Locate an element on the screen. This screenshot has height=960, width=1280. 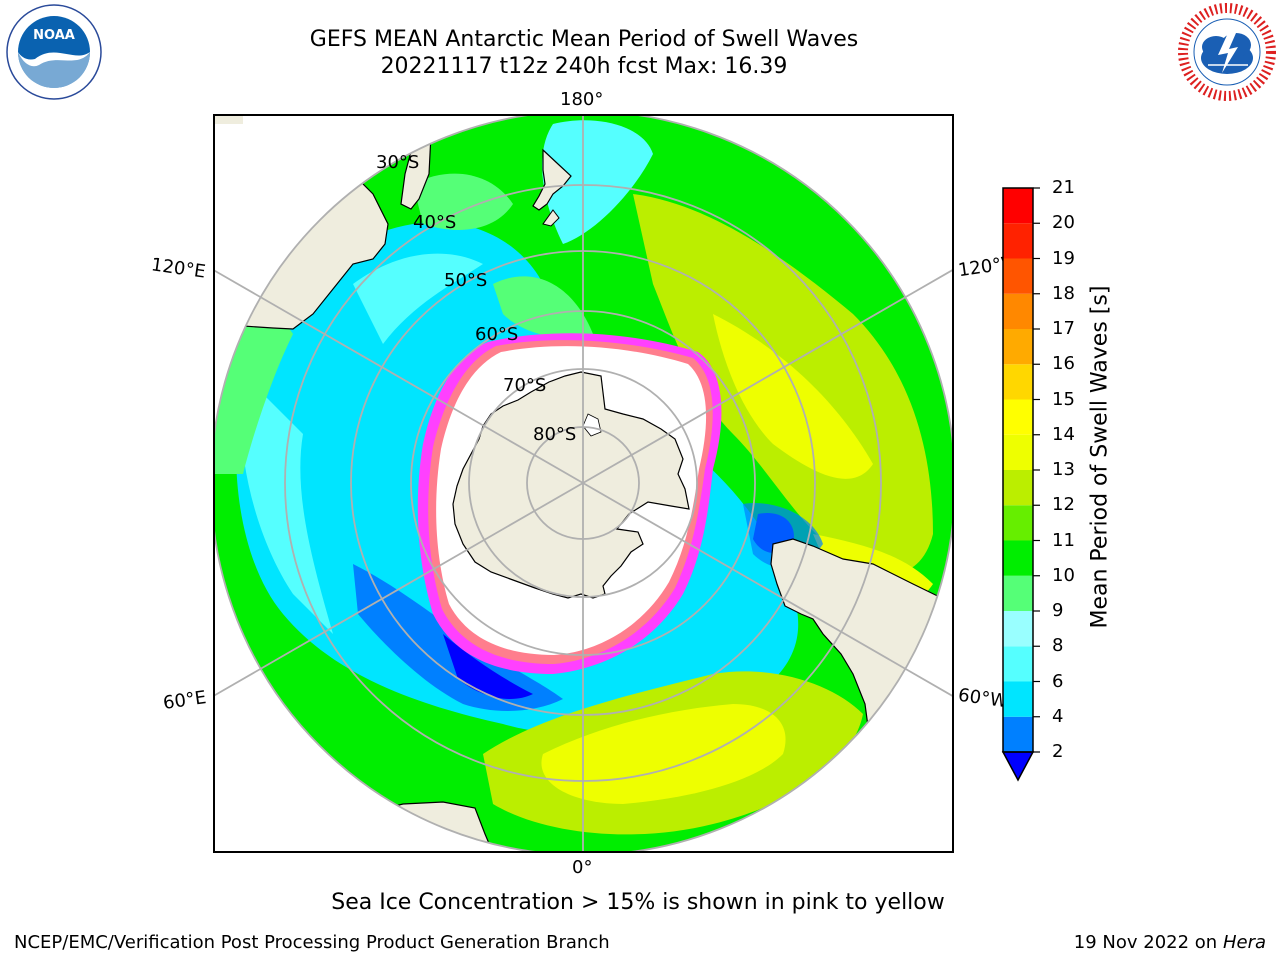
map-subtitle: 20221117 t12z 240h fcst Max: 16.39 is located at coordinates (584, 66).